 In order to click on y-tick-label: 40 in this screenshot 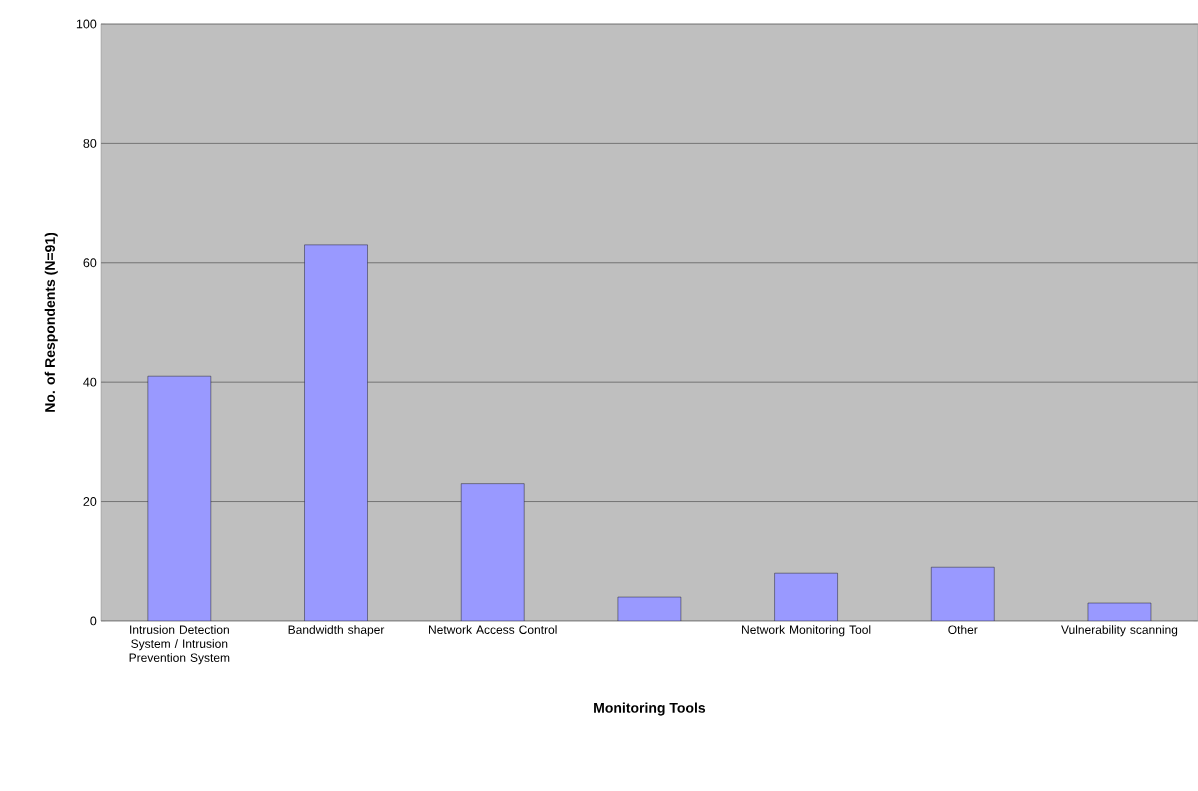, I will do `click(90, 382)`.